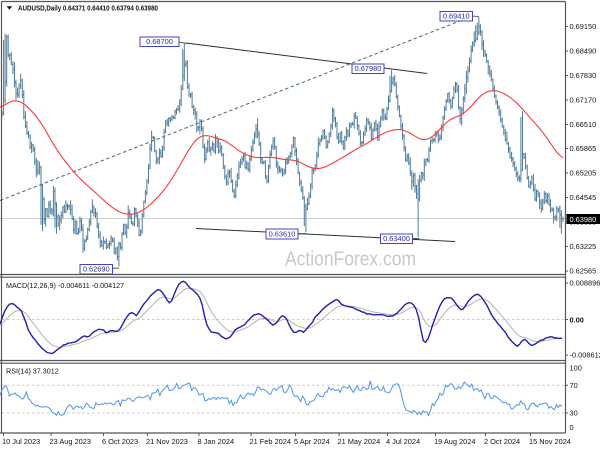 This screenshot has width=600, height=450. Describe the element at coordinates (455, 441) in the screenshot. I see `svg-text: 19 Aug 2024` at that location.